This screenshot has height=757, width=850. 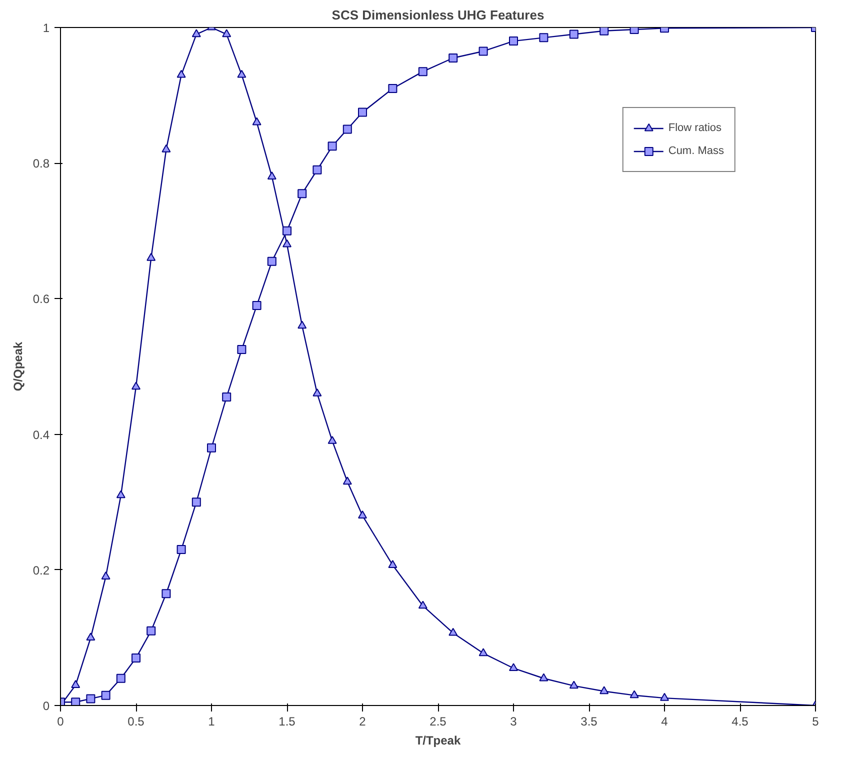 What do you see at coordinates (695, 128) in the screenshot?
I see `legend-label: Flow ratios` at bounding box center [695, 128].